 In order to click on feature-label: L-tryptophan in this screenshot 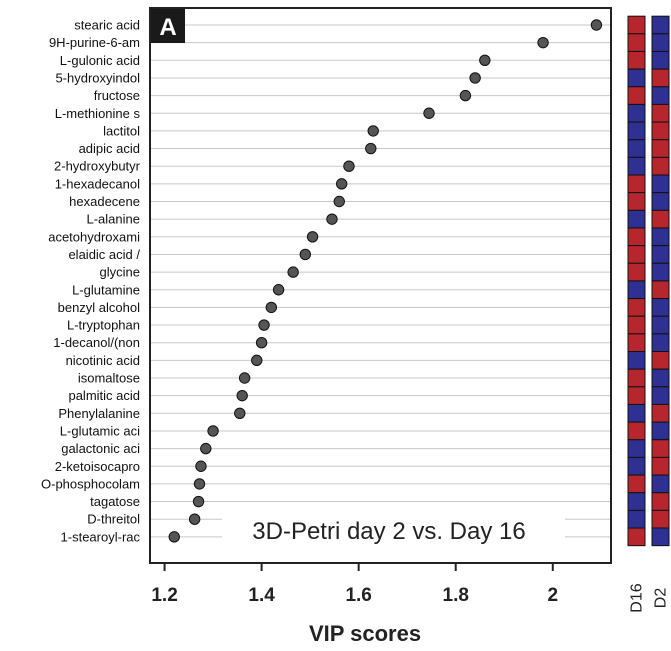, I will do `click(103, 325)`.